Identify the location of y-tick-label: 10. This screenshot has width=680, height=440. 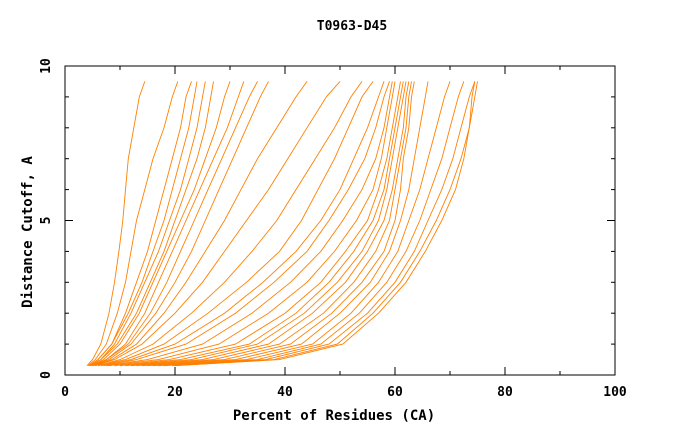
(46, 66).